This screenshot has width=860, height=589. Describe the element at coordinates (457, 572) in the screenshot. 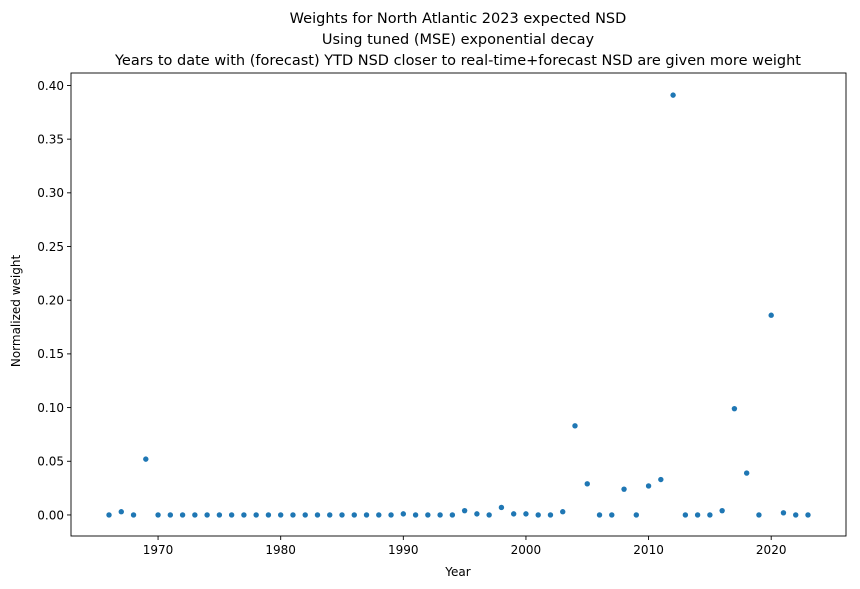

I see `x-axis-label: Year` at that location.